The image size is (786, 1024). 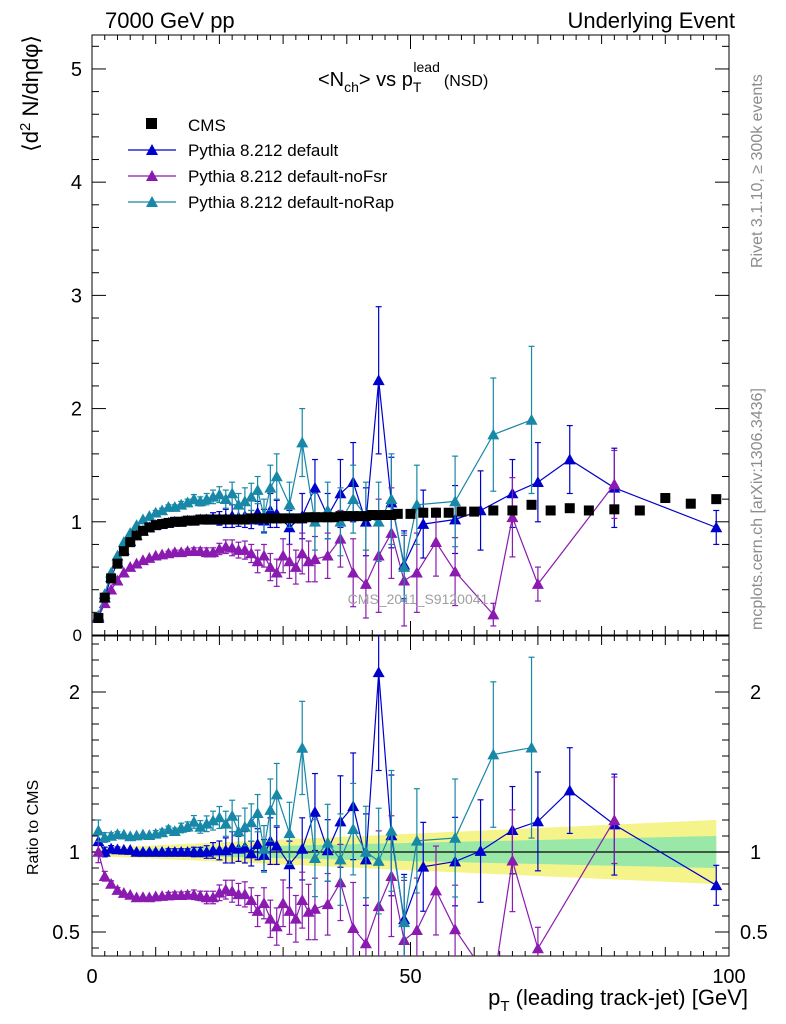 I want to click on main-y-tick-3: 3, so click(x=76, y=296).